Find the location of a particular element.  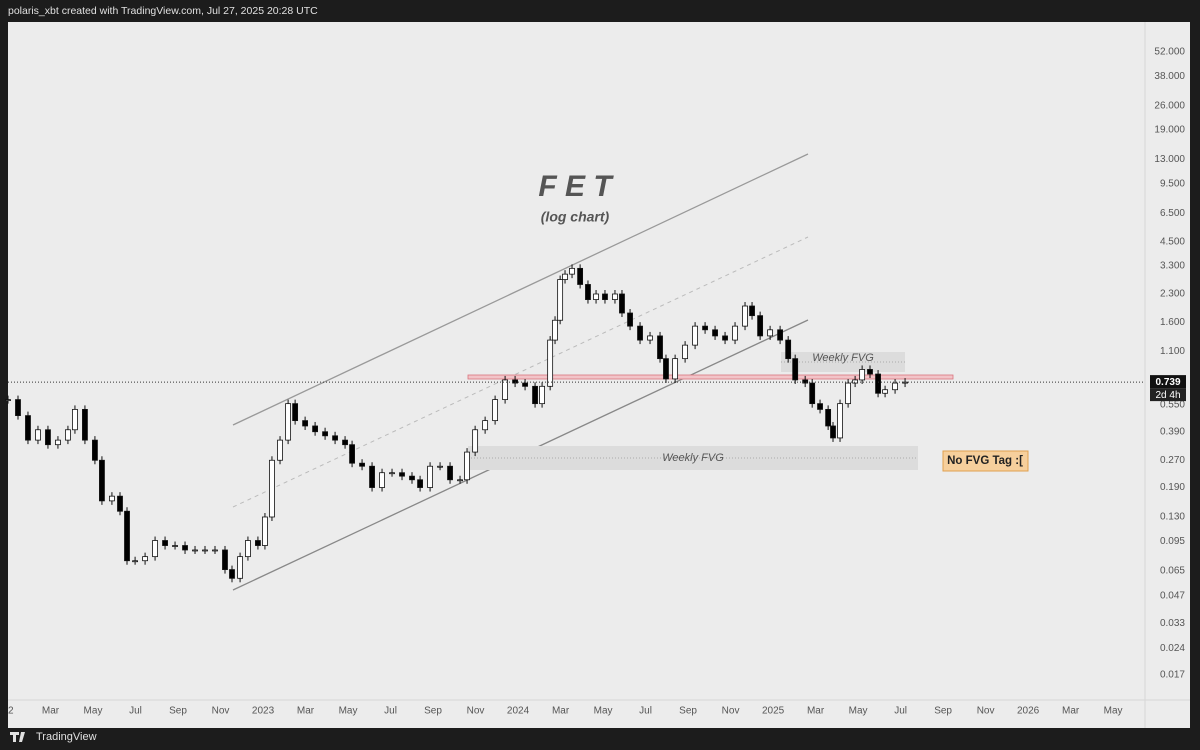

x-tick-label: 2024 is located at coordinates (518, 711).